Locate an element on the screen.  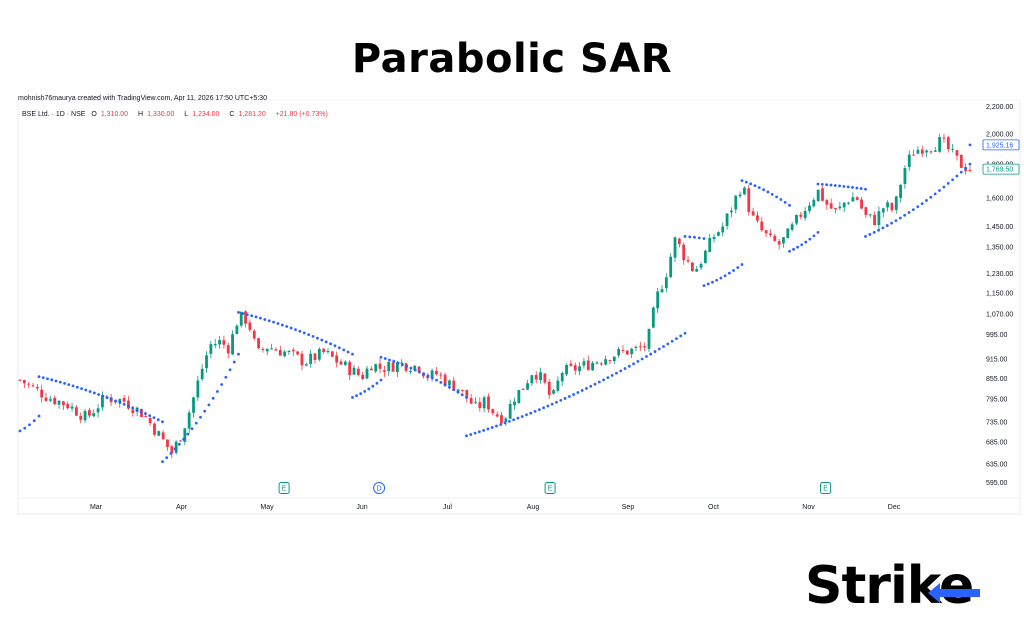
y-tick-label: 685.00 is located at coordinates (997, 443).